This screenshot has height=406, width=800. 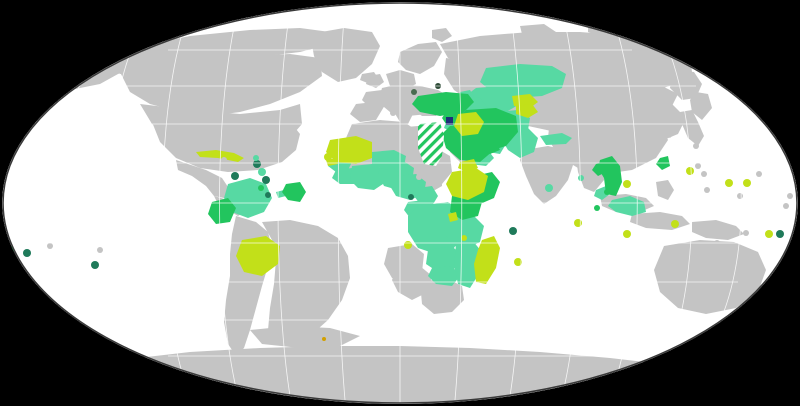 I want to click on region-group-navy, so click(x=449, y=121).